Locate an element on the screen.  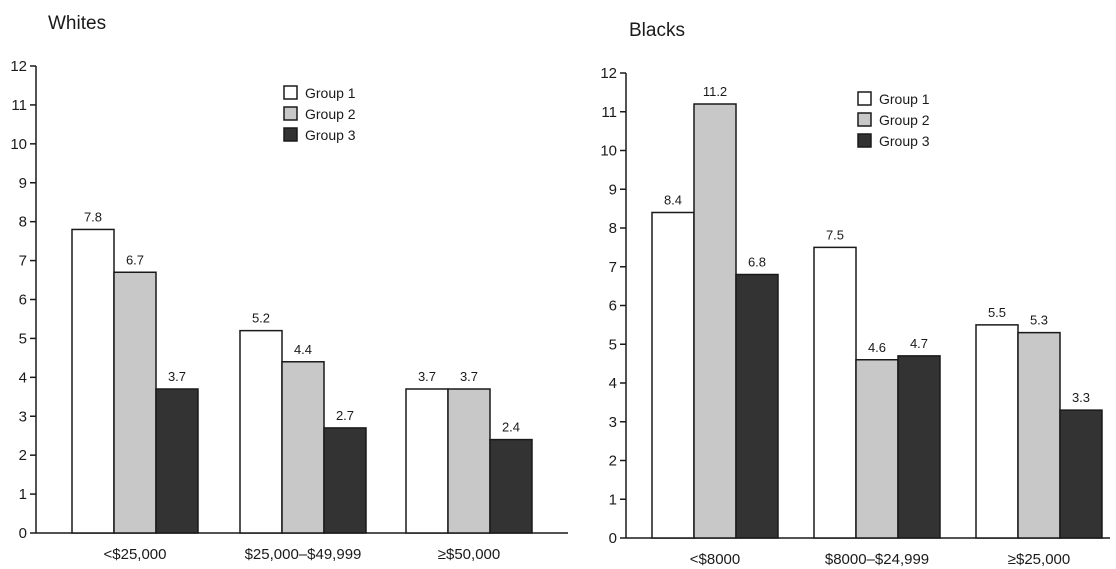
chart-title: Blacks is located at coordinates (657, 30).